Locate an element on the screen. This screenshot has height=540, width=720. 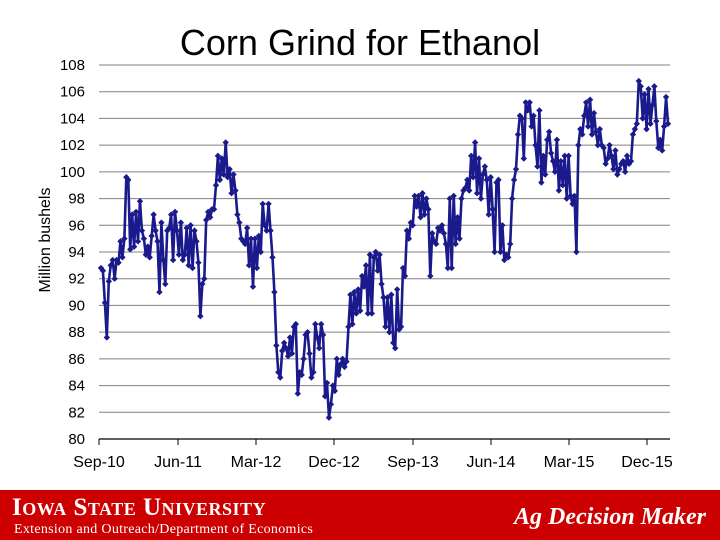
y-tick-label: 104 is located at coordinates (72, 118).